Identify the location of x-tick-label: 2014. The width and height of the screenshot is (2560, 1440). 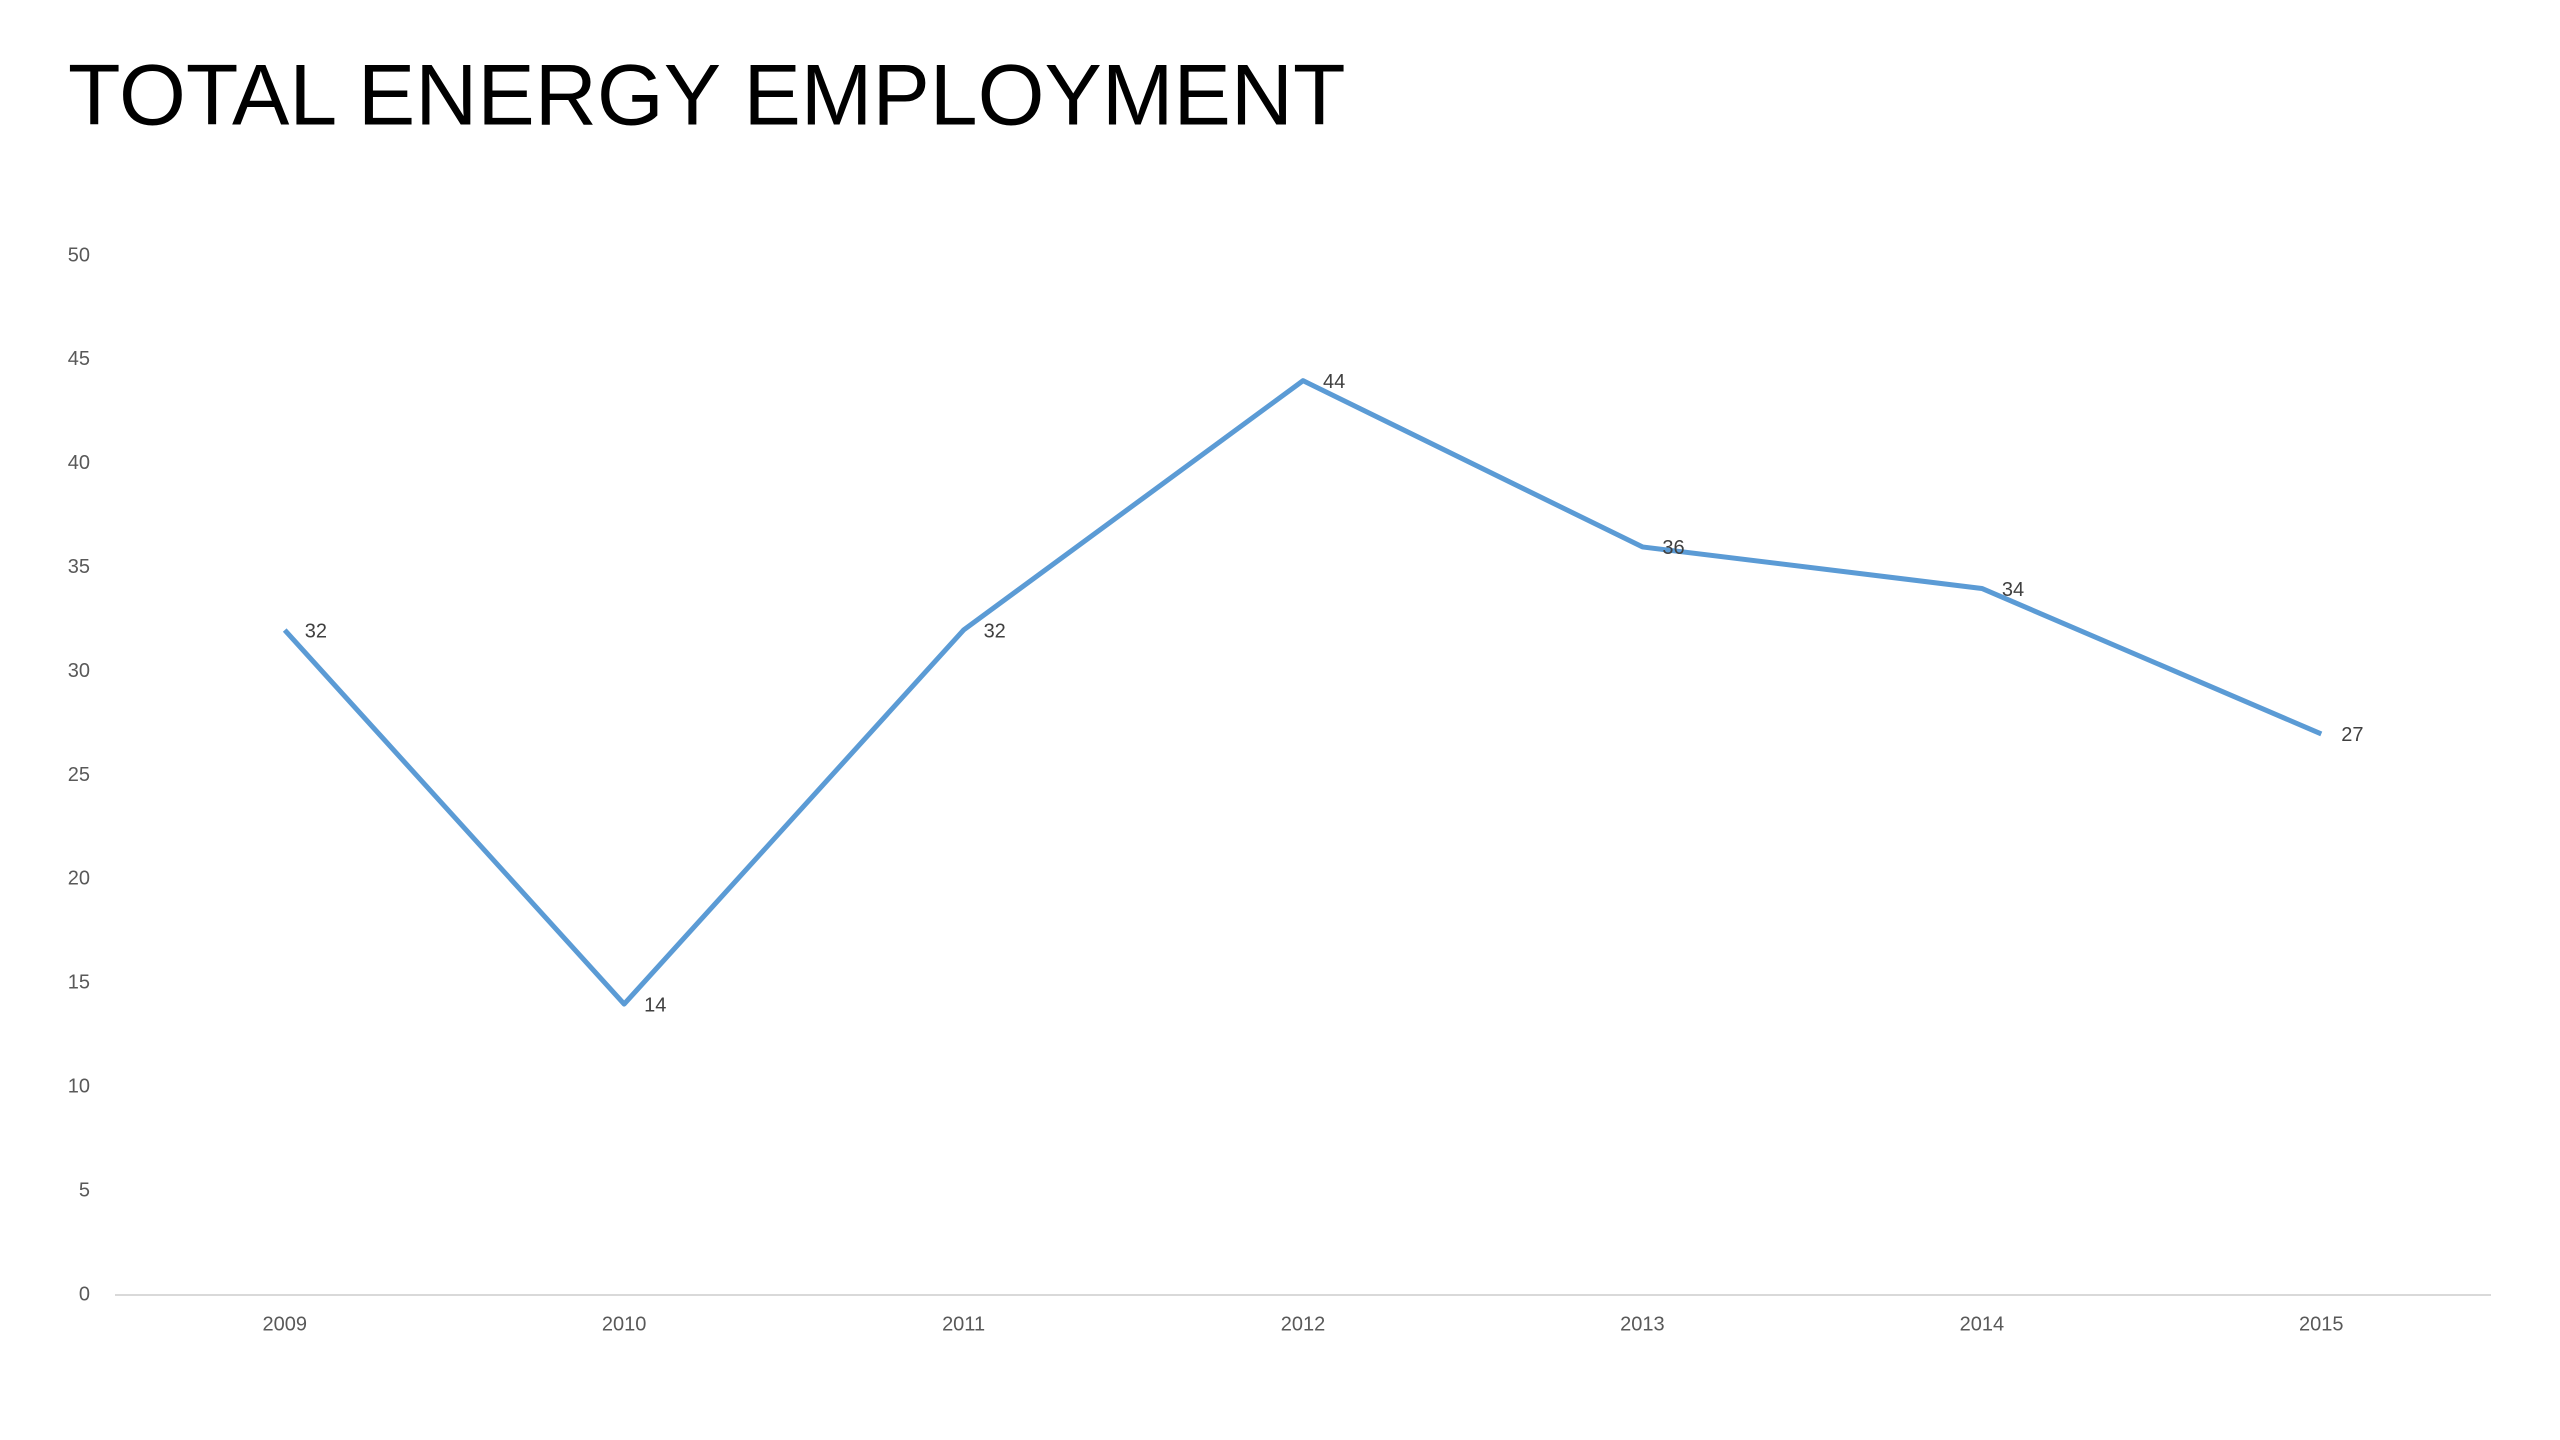
(1982, 1324).